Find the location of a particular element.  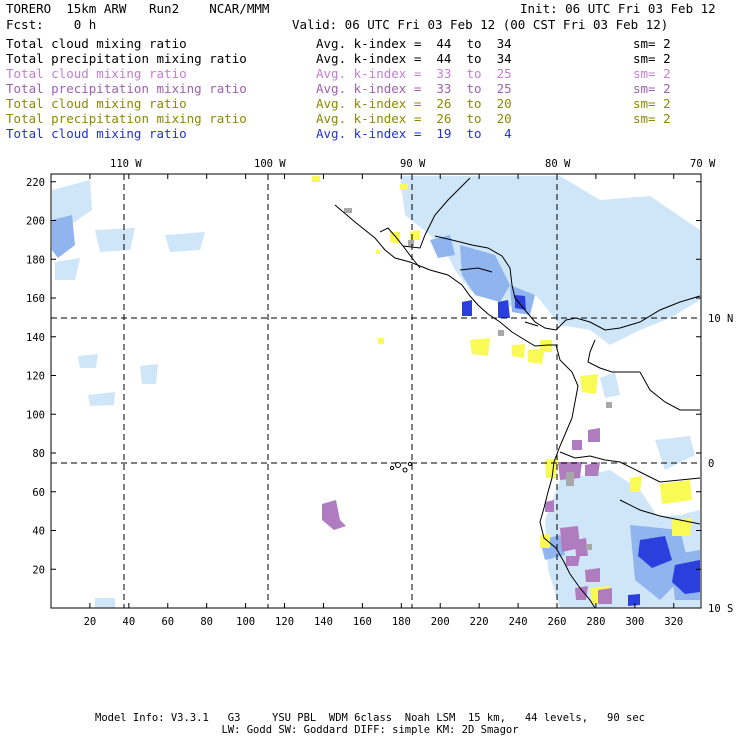

y-tick-label: 180 is located at coordinates (35, 260).